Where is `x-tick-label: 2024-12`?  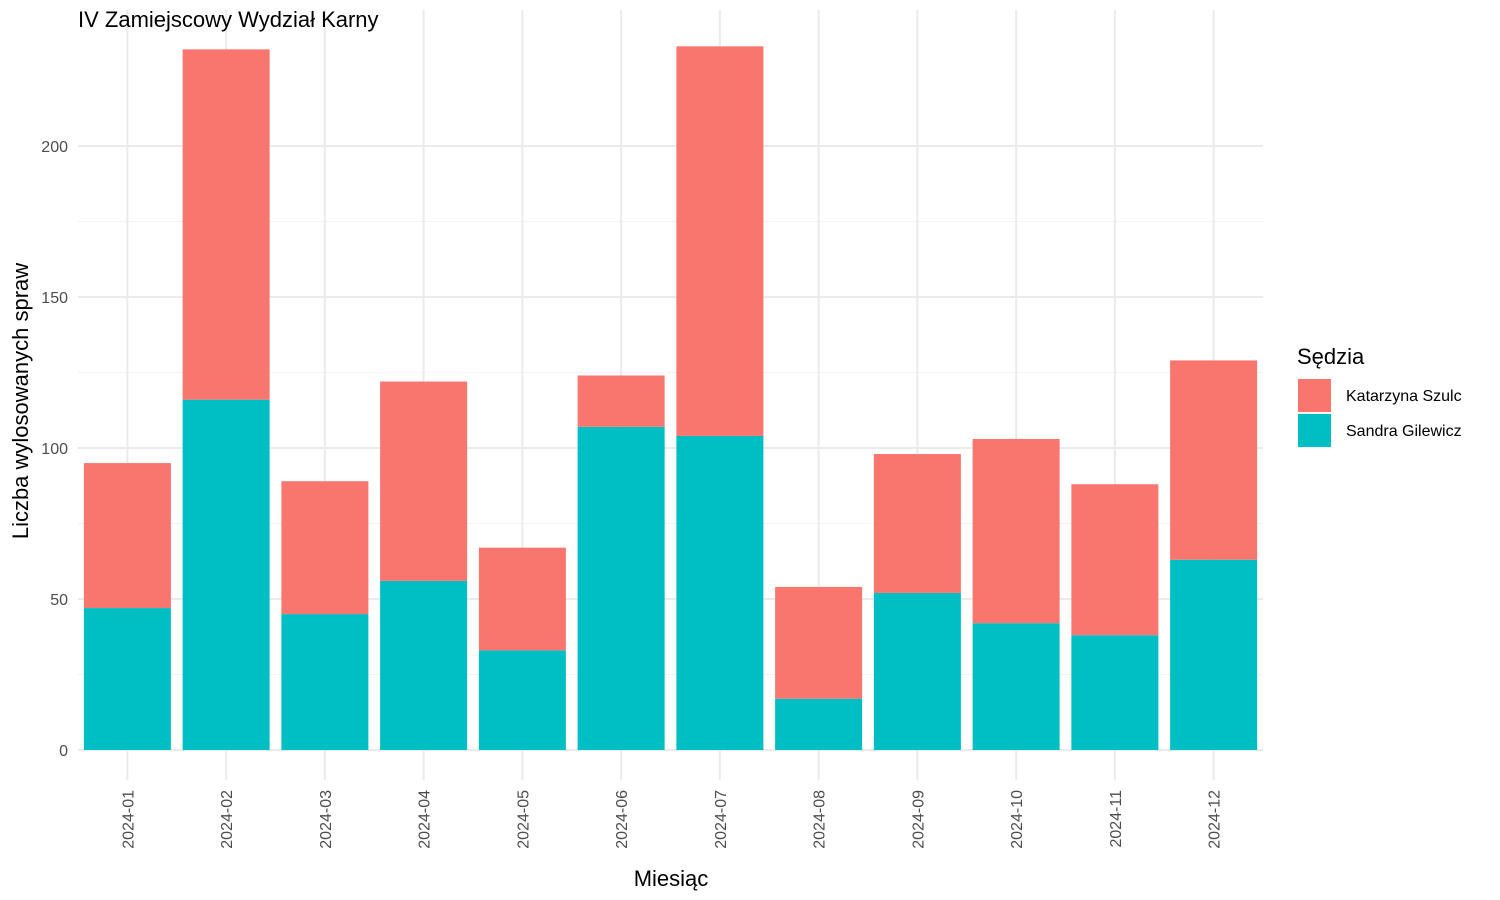 x-tick-label: 2024-12 is located at coordinates (1215, 819).